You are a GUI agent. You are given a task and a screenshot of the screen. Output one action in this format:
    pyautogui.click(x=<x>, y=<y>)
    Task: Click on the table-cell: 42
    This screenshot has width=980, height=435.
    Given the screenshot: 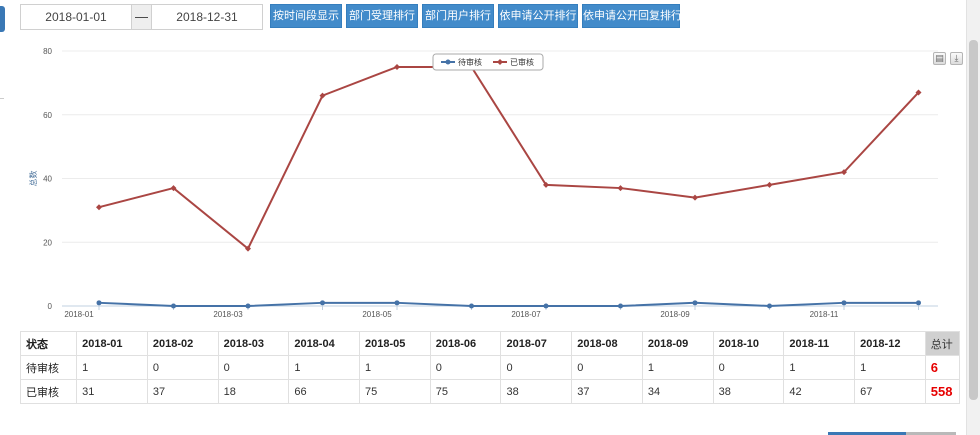 What is the action you would take?
    pyautogui.click(x=819, y=391)
    